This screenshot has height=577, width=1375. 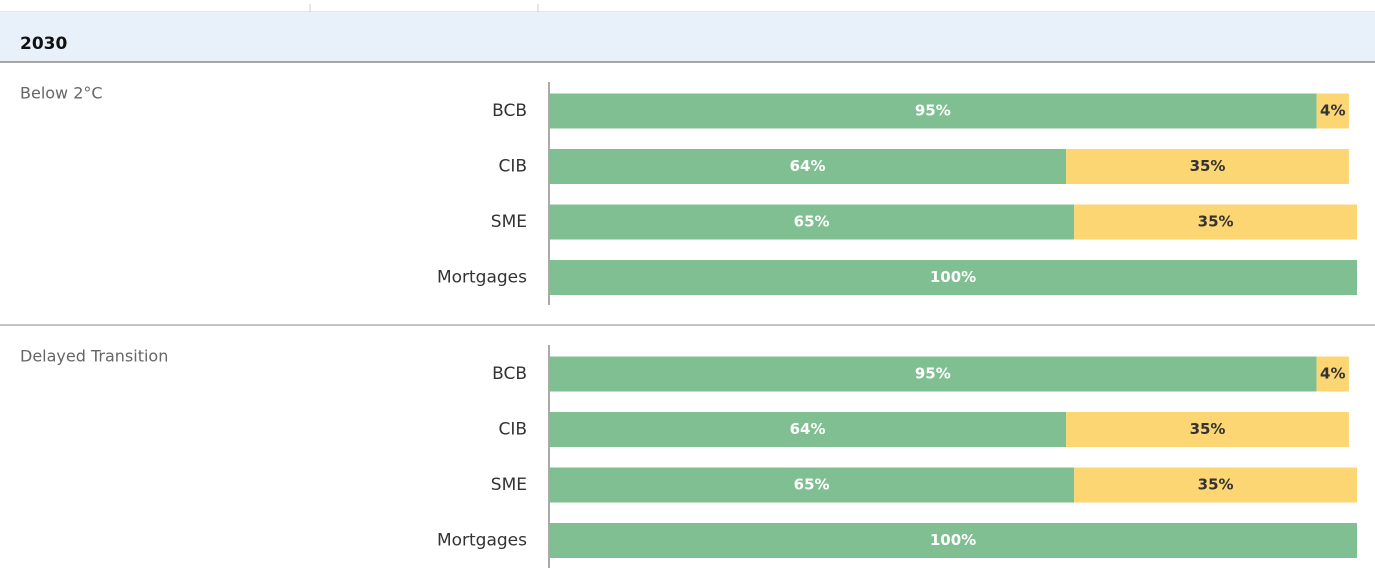 I want to click on section-title: Below 2°C, so click(x=61, y=93).